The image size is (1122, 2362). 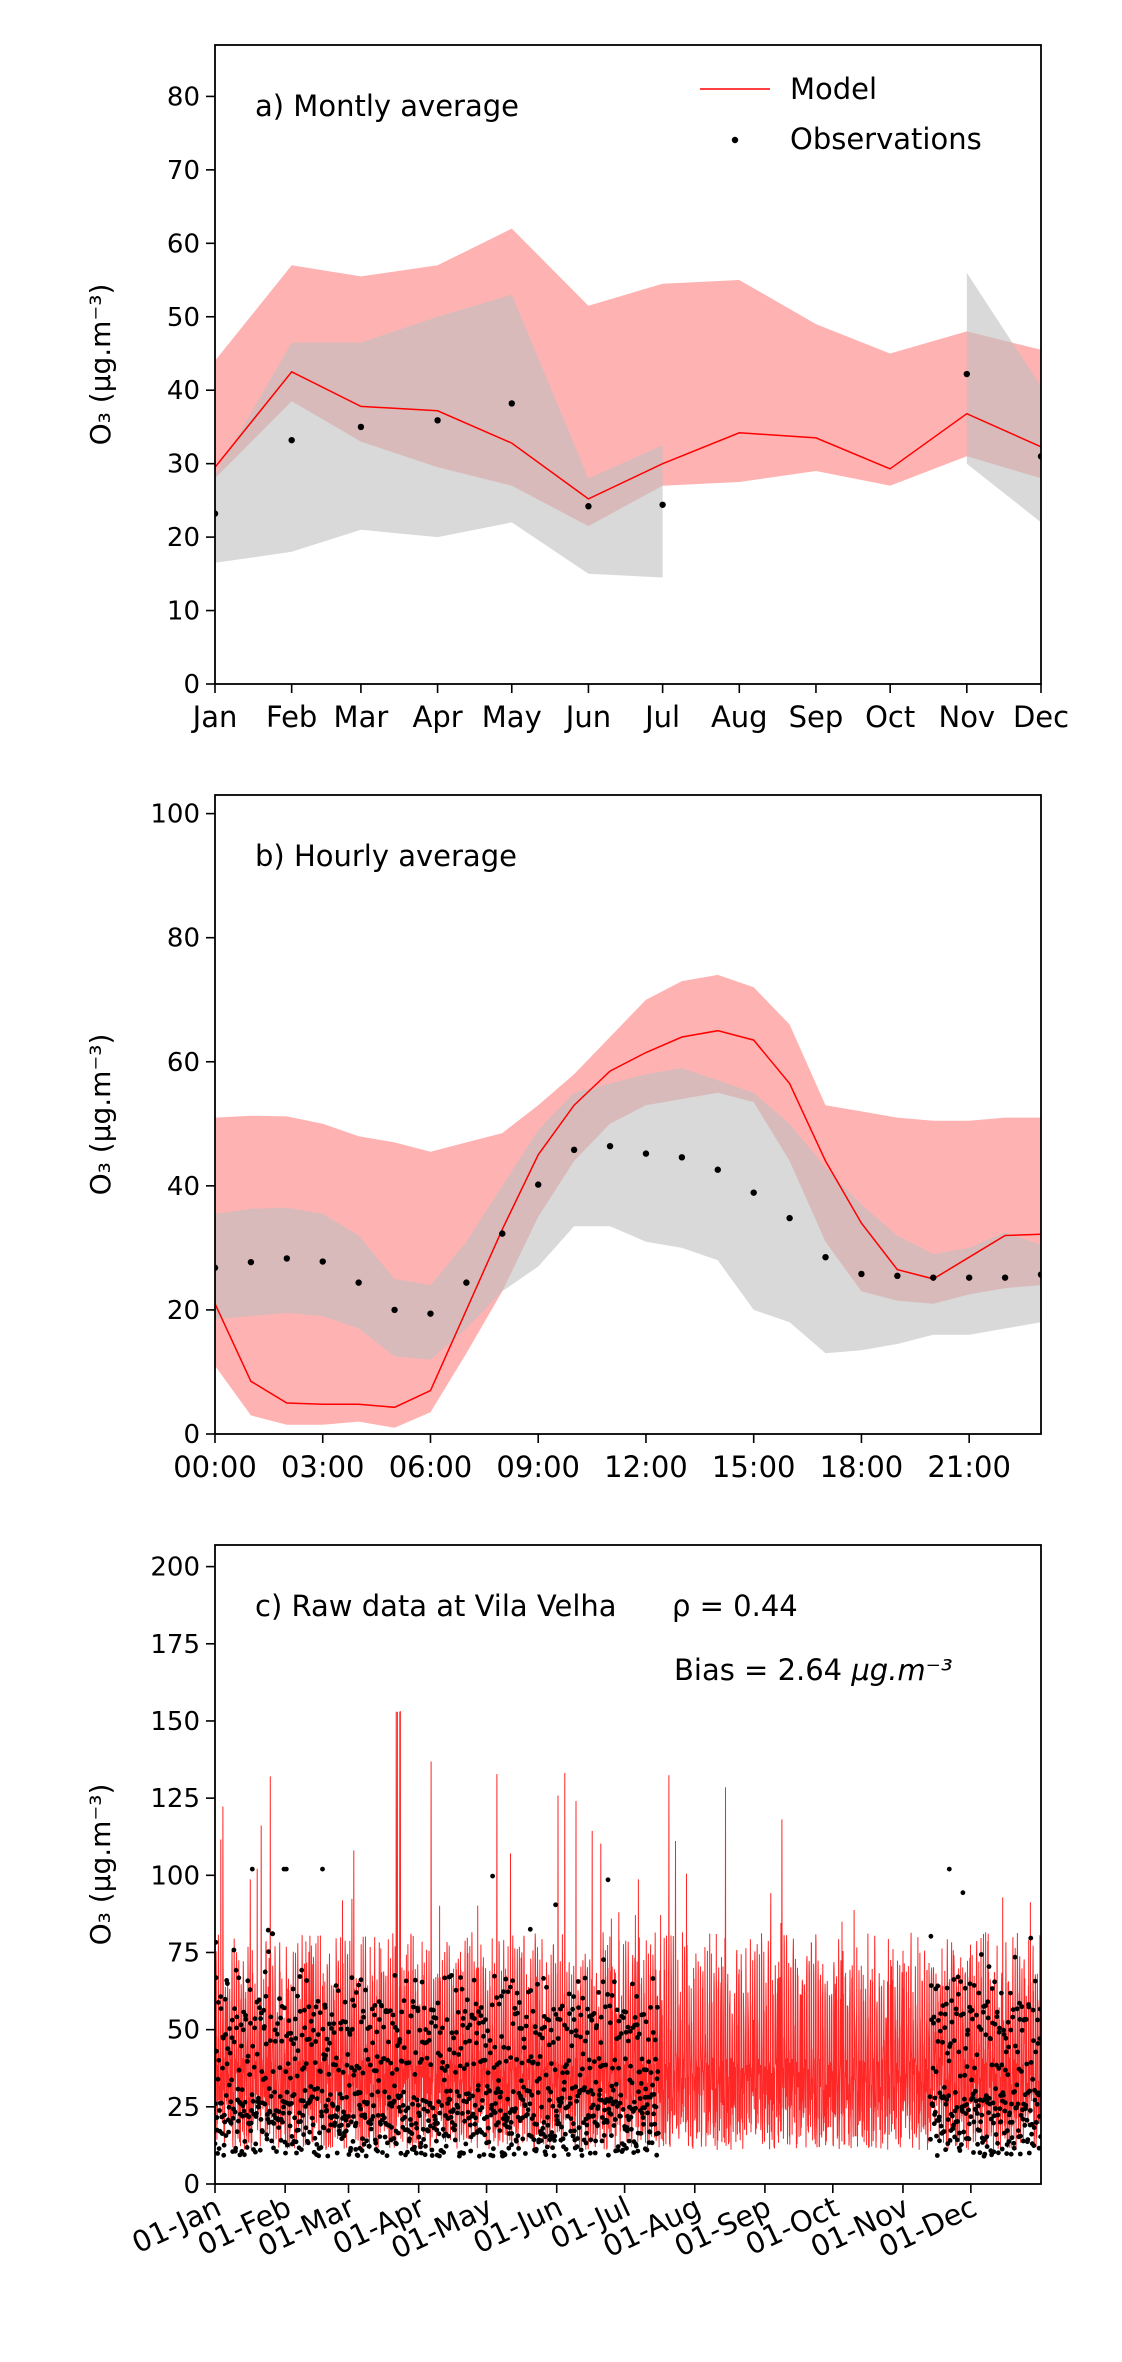 What do you see at coordinates (886, 139) in the screenshot?
I see `legend-observations-label: Observations` at bounding box center [886, 139].